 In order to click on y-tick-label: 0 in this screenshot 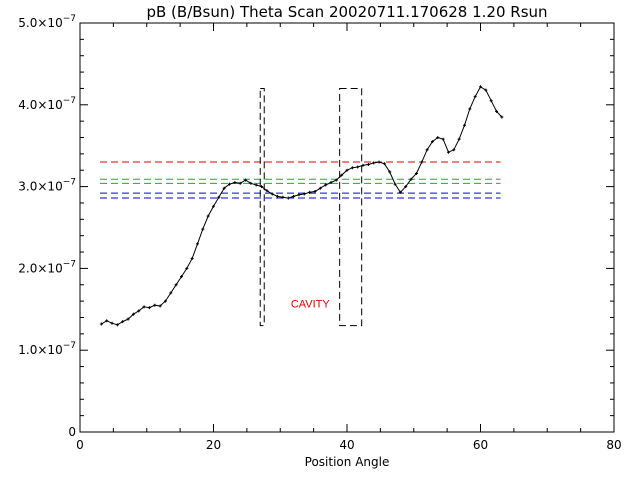, I will do `click(72, 432)`.